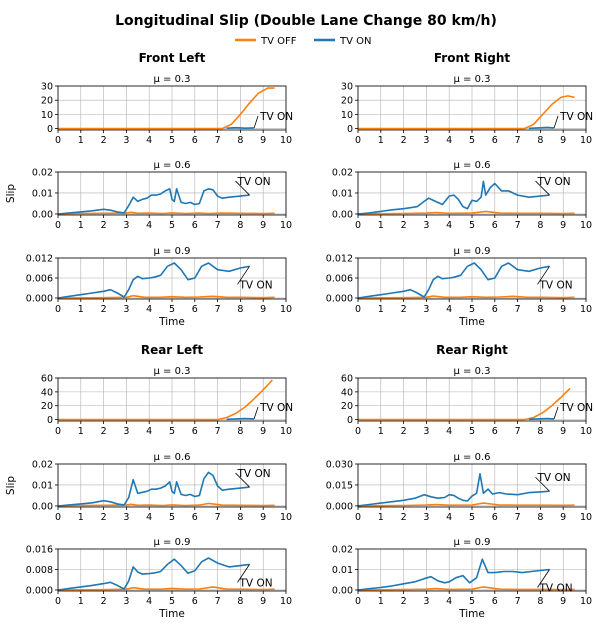  I want to click on group-title: Rear Right, so click(472, 350).